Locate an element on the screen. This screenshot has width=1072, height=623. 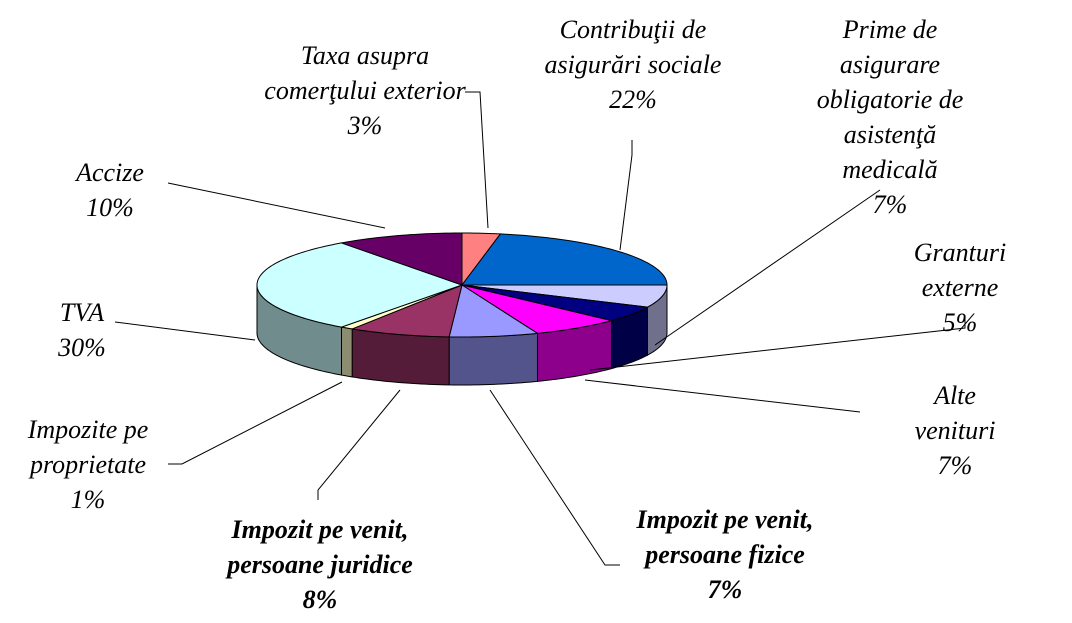
category-name: Granturi externe is located at coordinates (960, 270).